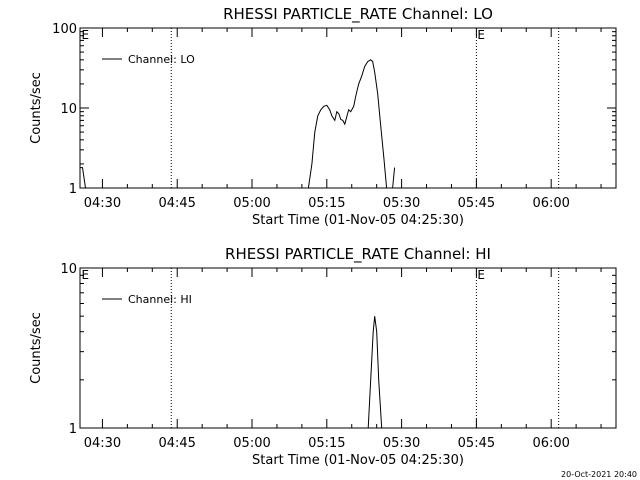  Describe the element at coordinates (161, 59) in the screenshot. I see `lo-legend-label: Channel: LO` at that location.